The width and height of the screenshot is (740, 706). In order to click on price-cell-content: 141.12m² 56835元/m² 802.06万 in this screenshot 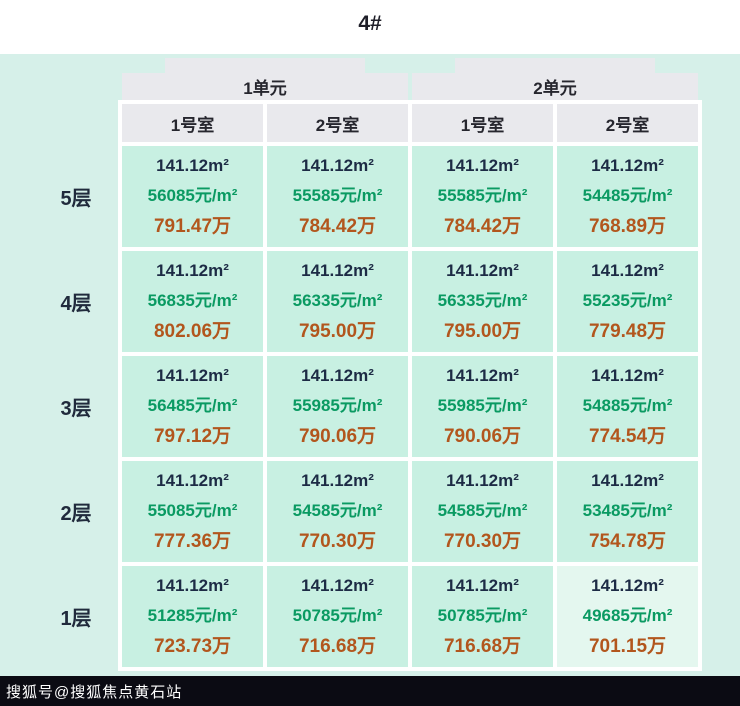, I will do `click(192, 302)`.